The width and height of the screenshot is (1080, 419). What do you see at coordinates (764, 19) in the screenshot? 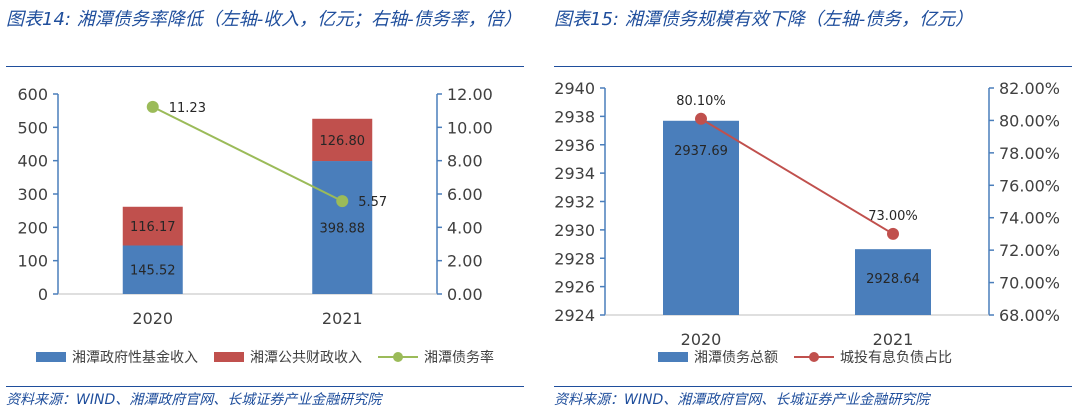
I see `figure-title: 图表15: 湘潭债务规模有效下降（左轴-债务，亿元）` at bounding box center [764, 19].